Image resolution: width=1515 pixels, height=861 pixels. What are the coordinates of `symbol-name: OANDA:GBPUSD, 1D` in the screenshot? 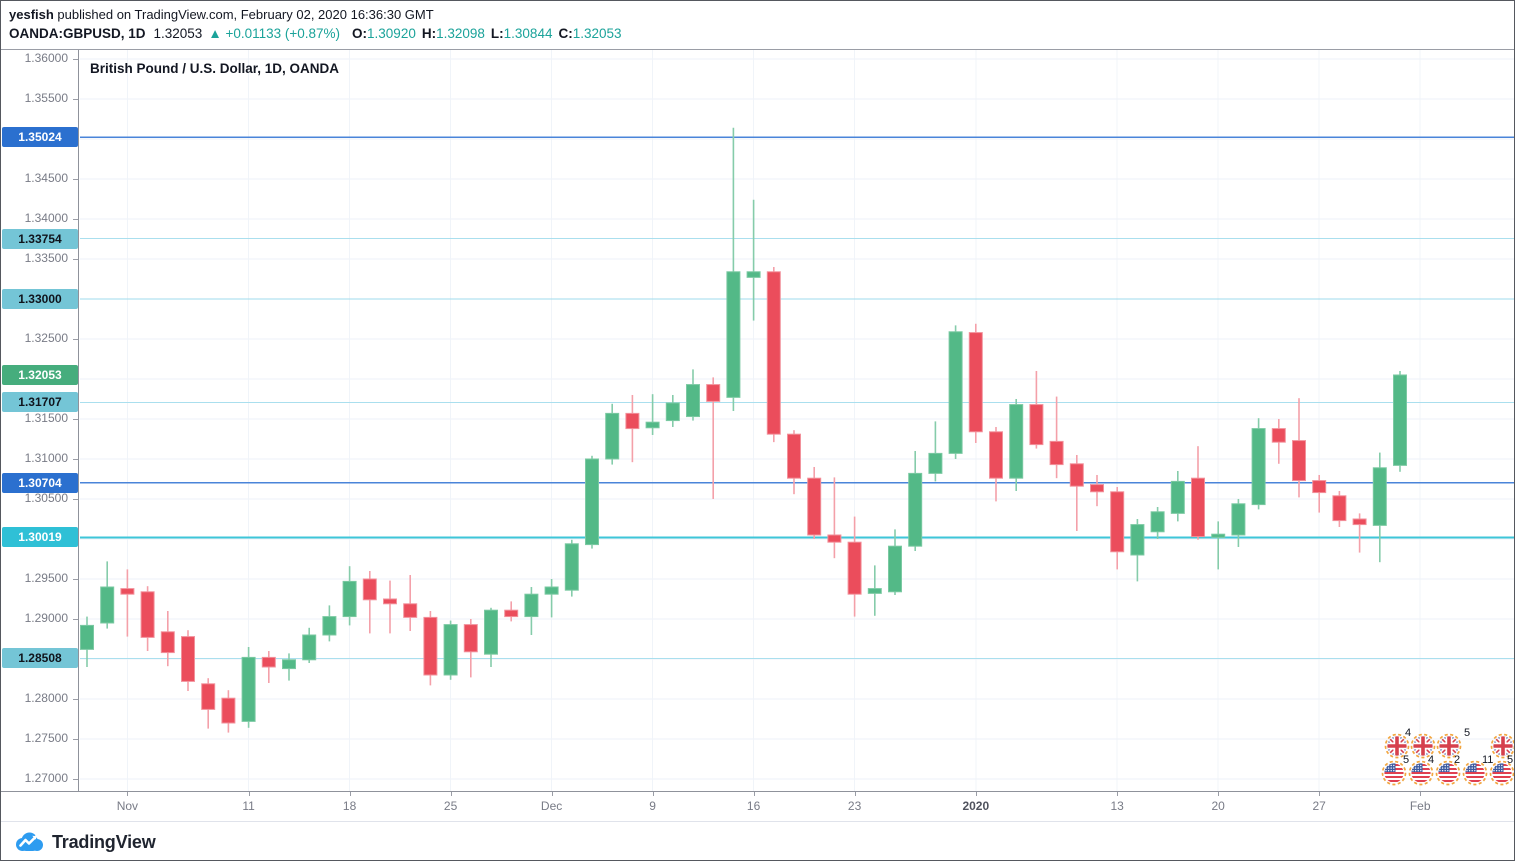 It's located at (77, 33).